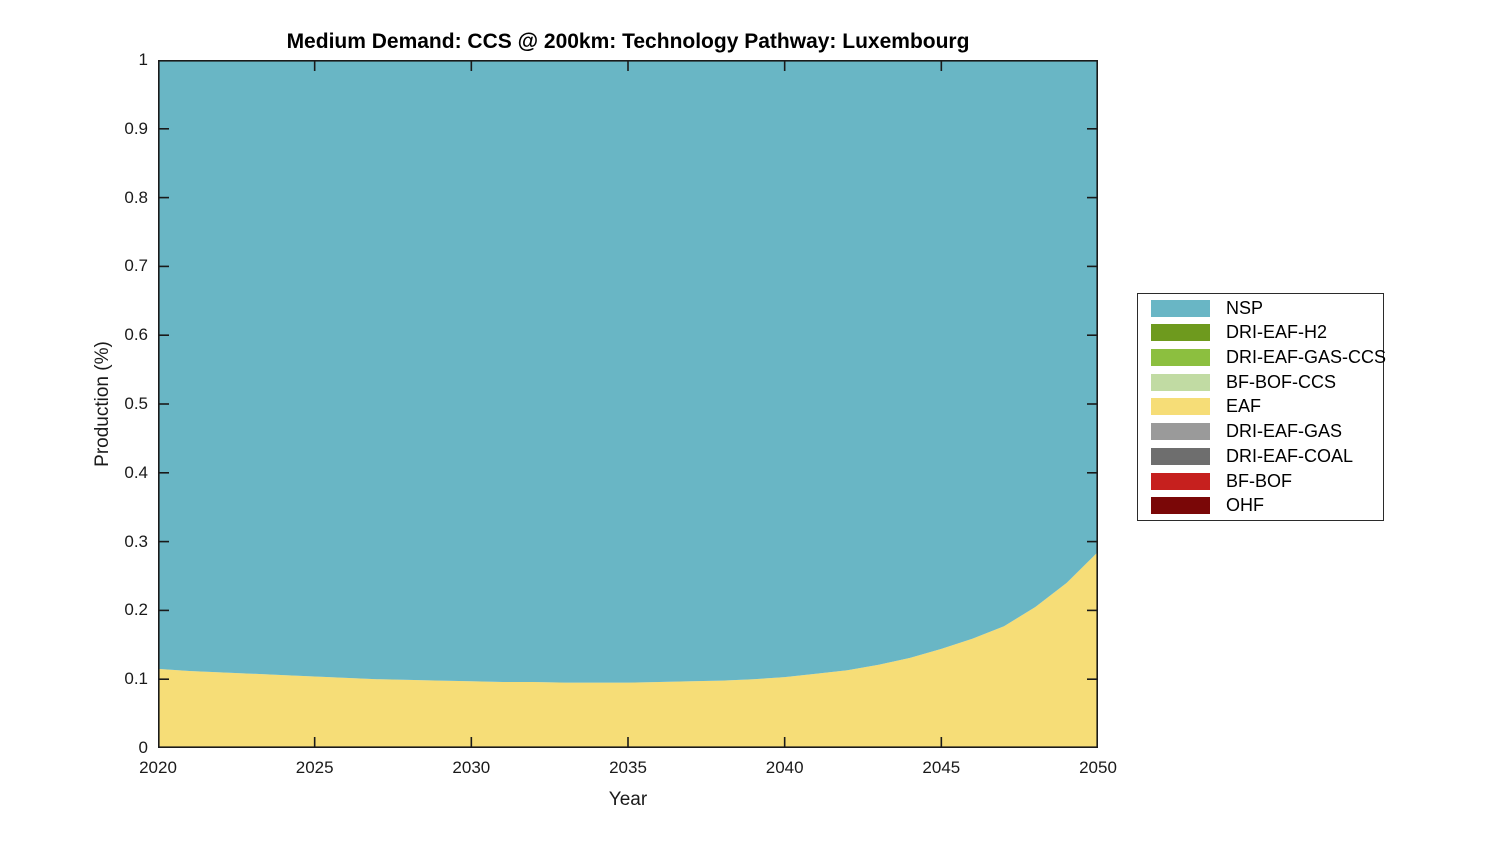  Describe the element at coordinates (1180, 333) in the screenshot. I see `legend-swatch-dri-eaf-h2` at that location.